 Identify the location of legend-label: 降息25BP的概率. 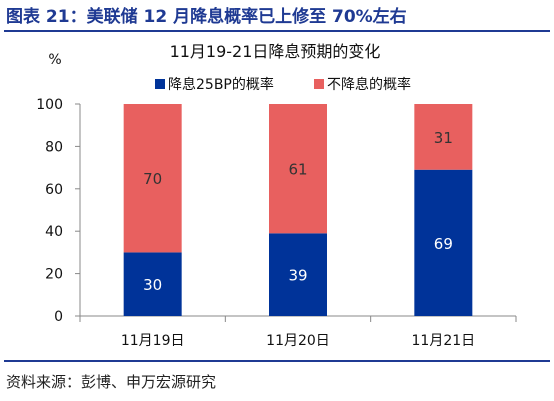
(221, 84).